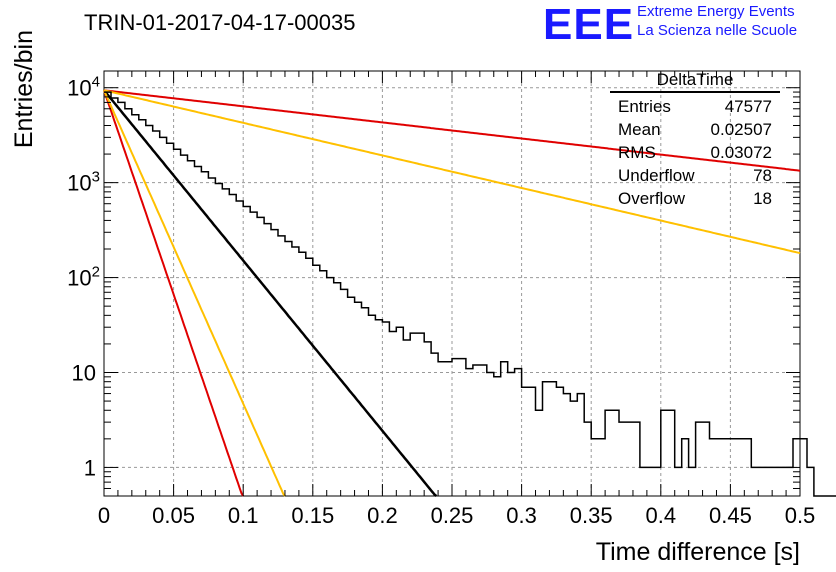 This screenshot has width=836, height=572. What do you see at coordinates (243, 515) in the screenshot?
I see `x-tick-label: 0.1` at bounding box center [243, 515].